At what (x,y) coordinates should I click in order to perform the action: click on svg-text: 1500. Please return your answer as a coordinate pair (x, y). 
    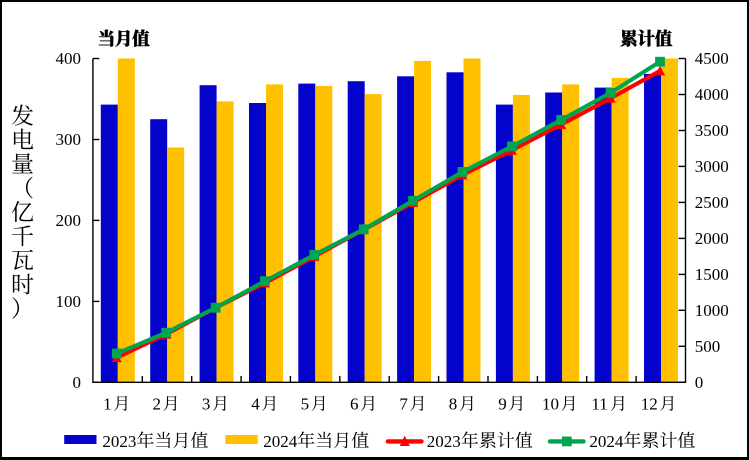
    Looking at the image, I should click on (712, 274).